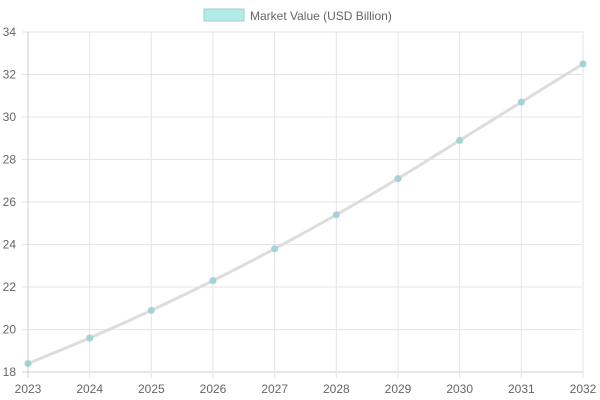  I want to click on x-tick-label: 2025, so click(151, 389).